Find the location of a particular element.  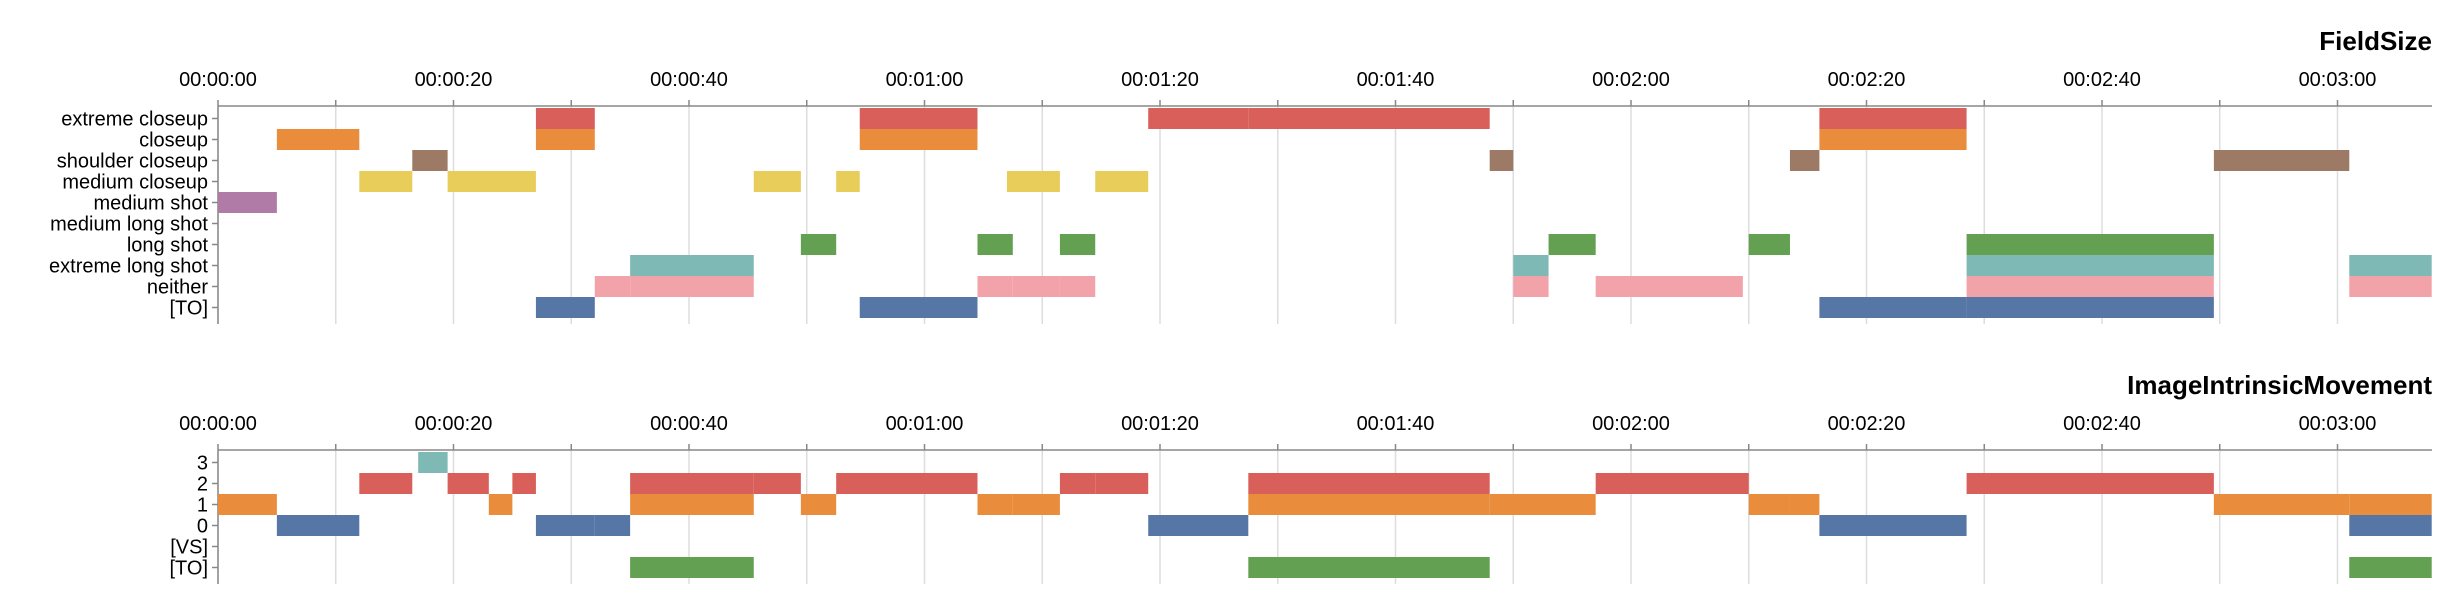

y-category-label: neither is located at coordinates (177, 288).